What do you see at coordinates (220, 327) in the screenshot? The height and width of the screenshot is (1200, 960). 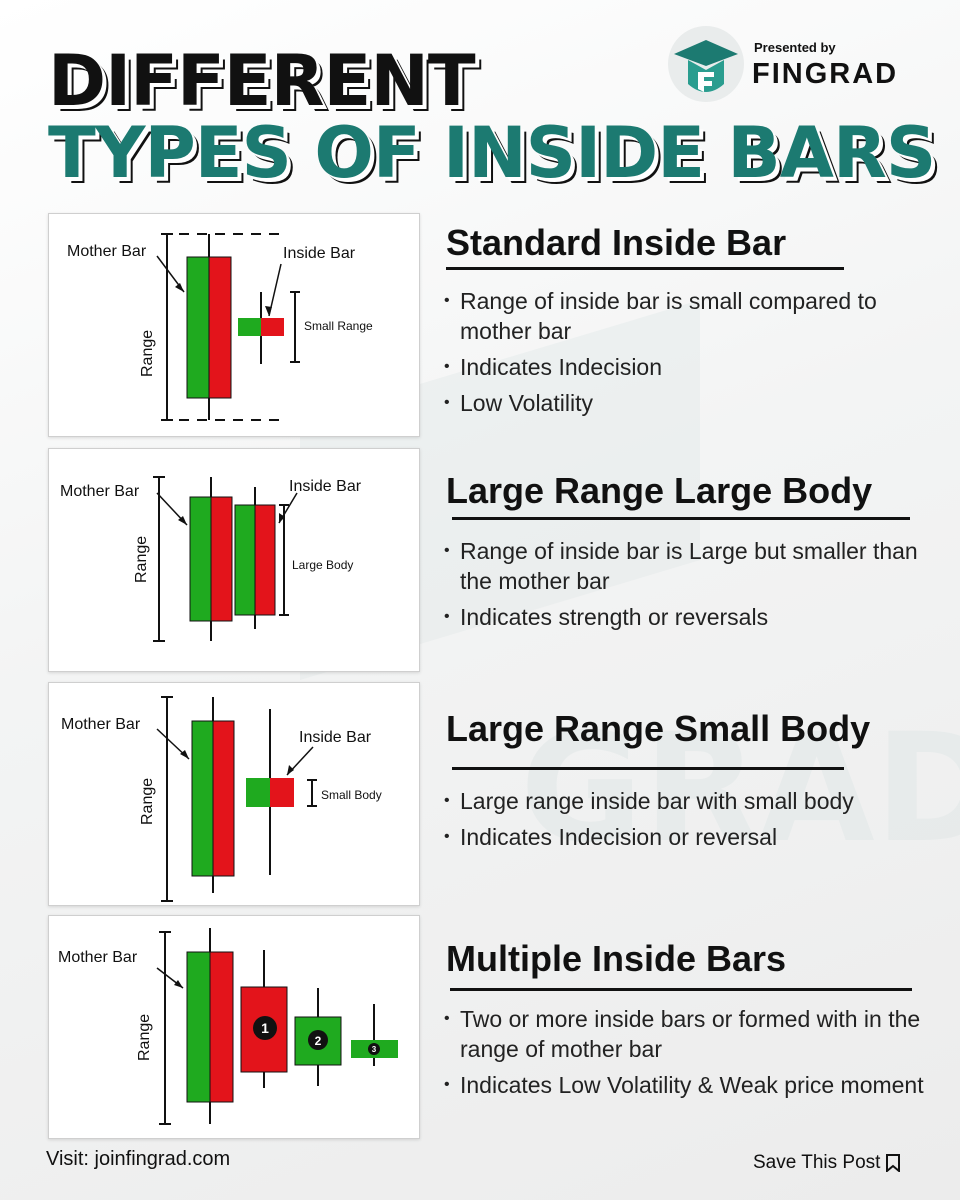 I see `standard-inside-bar-diagram: Mother Bar Inside Bar Small Range Range` at bounding box center [220, 327].